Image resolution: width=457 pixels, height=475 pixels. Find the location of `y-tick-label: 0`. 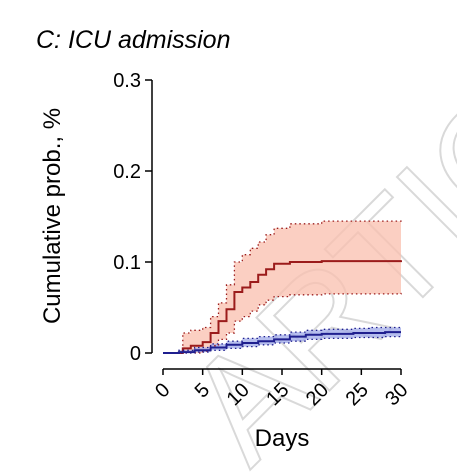

y-tick-label: 0 is located at coordinates (135, 354).